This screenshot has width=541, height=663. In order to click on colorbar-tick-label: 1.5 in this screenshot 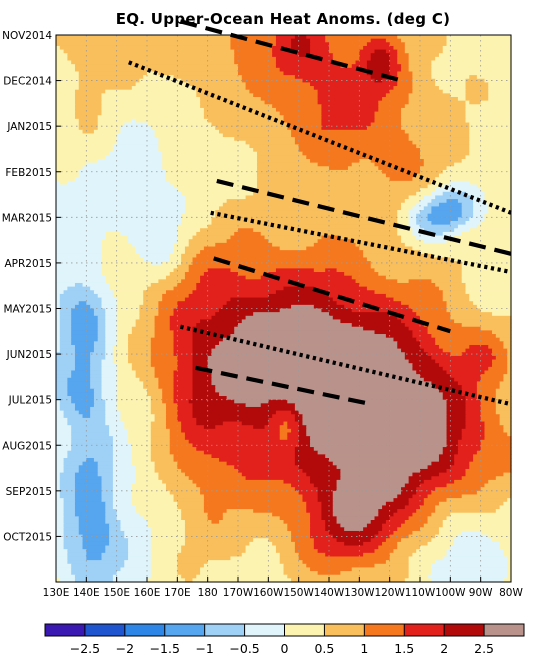, I will do `click(404, 648)`.